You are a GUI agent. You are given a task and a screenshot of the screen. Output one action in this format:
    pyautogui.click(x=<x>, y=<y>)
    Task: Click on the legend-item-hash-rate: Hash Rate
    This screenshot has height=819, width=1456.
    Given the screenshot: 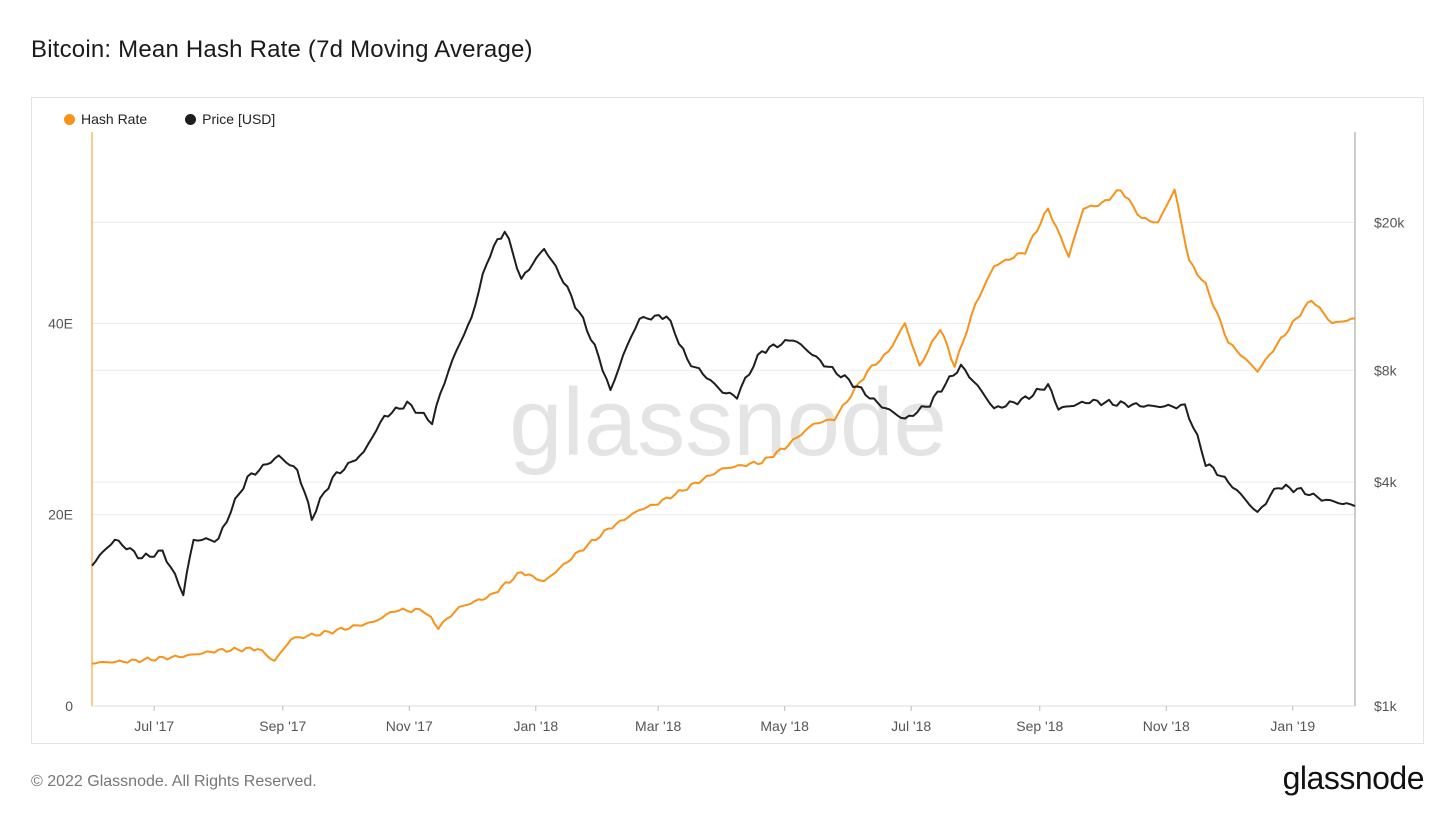 What is the action you would take?
    pyautogui.click(x=105, y=119)
    